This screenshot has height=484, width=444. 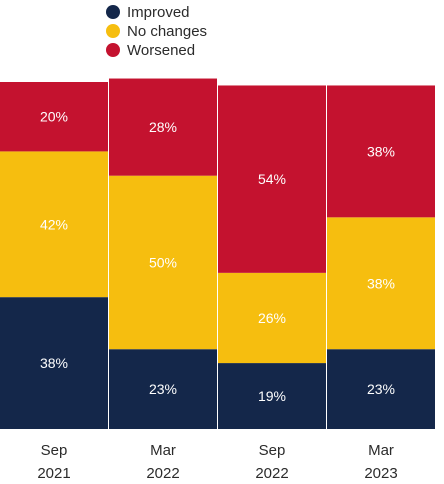 What do you see at coordinates (167, 31) in the screenshot?
I see `legend-label-no-changes: No changes` at bounding box center [167, 31].